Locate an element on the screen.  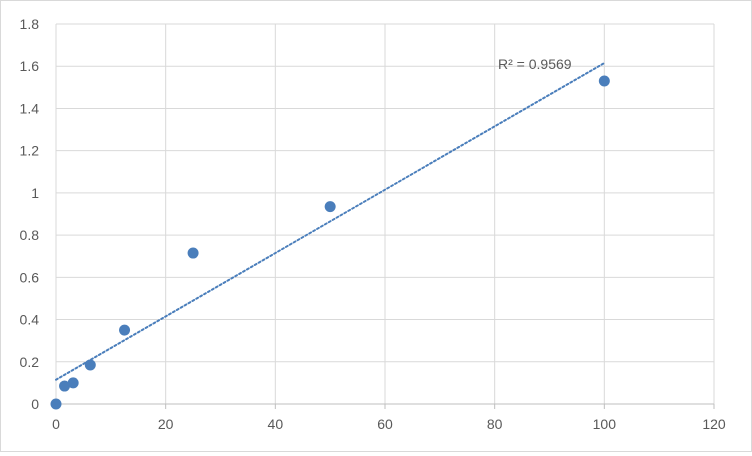
y-tick-label: 1.2 is located at coordinates (30, 151).